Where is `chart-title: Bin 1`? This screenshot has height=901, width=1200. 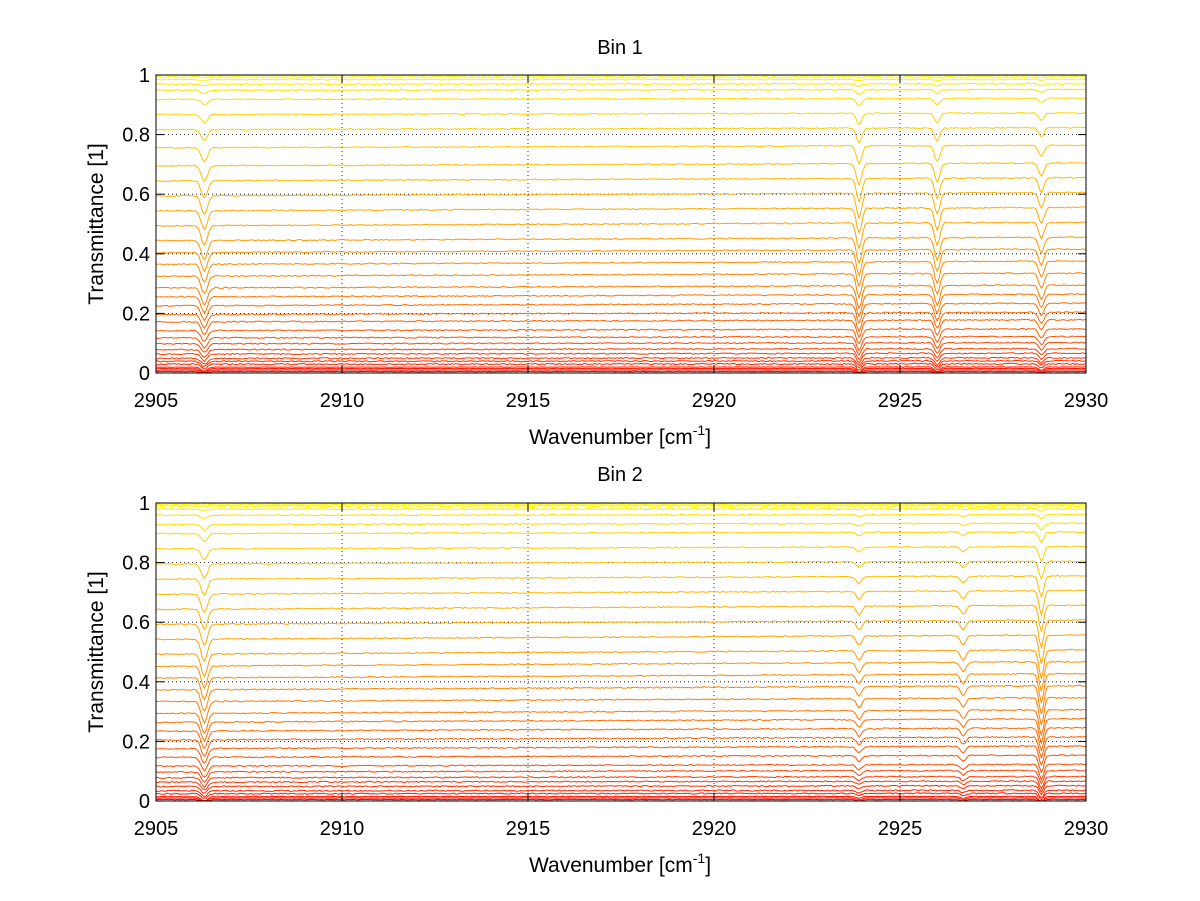 chart-title: Bin 1 is located at coordinates (620, 48).